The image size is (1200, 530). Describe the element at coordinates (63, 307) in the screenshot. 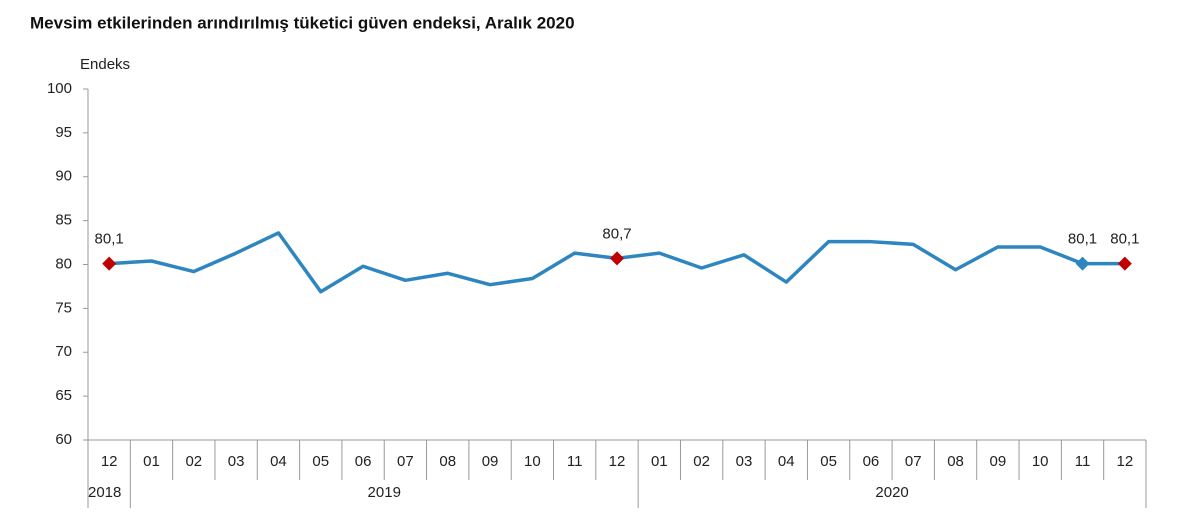

I see `y-tick-label: 75` at that location.